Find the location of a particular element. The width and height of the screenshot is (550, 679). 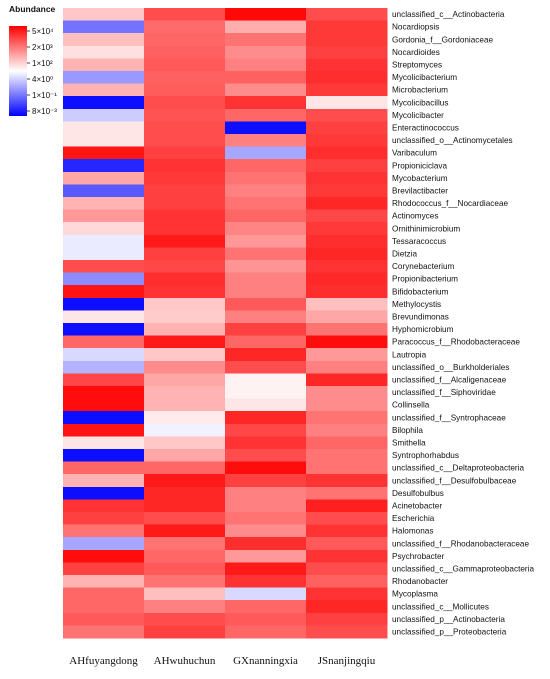

legend-tick-label: 5×10⁴ is located at coordinates (43, 31).